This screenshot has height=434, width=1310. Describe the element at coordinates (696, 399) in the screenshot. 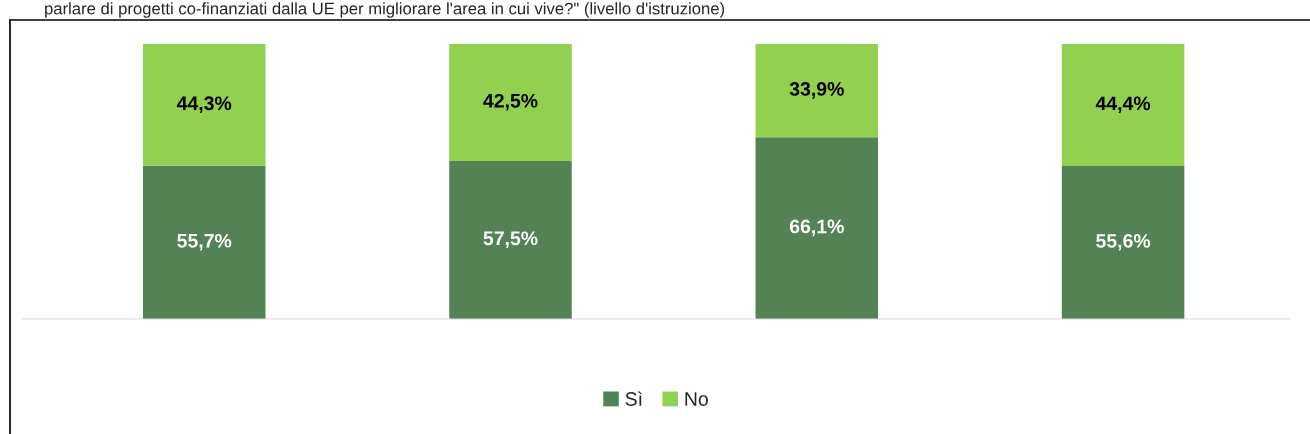

I see `legend-label: No` at that location.